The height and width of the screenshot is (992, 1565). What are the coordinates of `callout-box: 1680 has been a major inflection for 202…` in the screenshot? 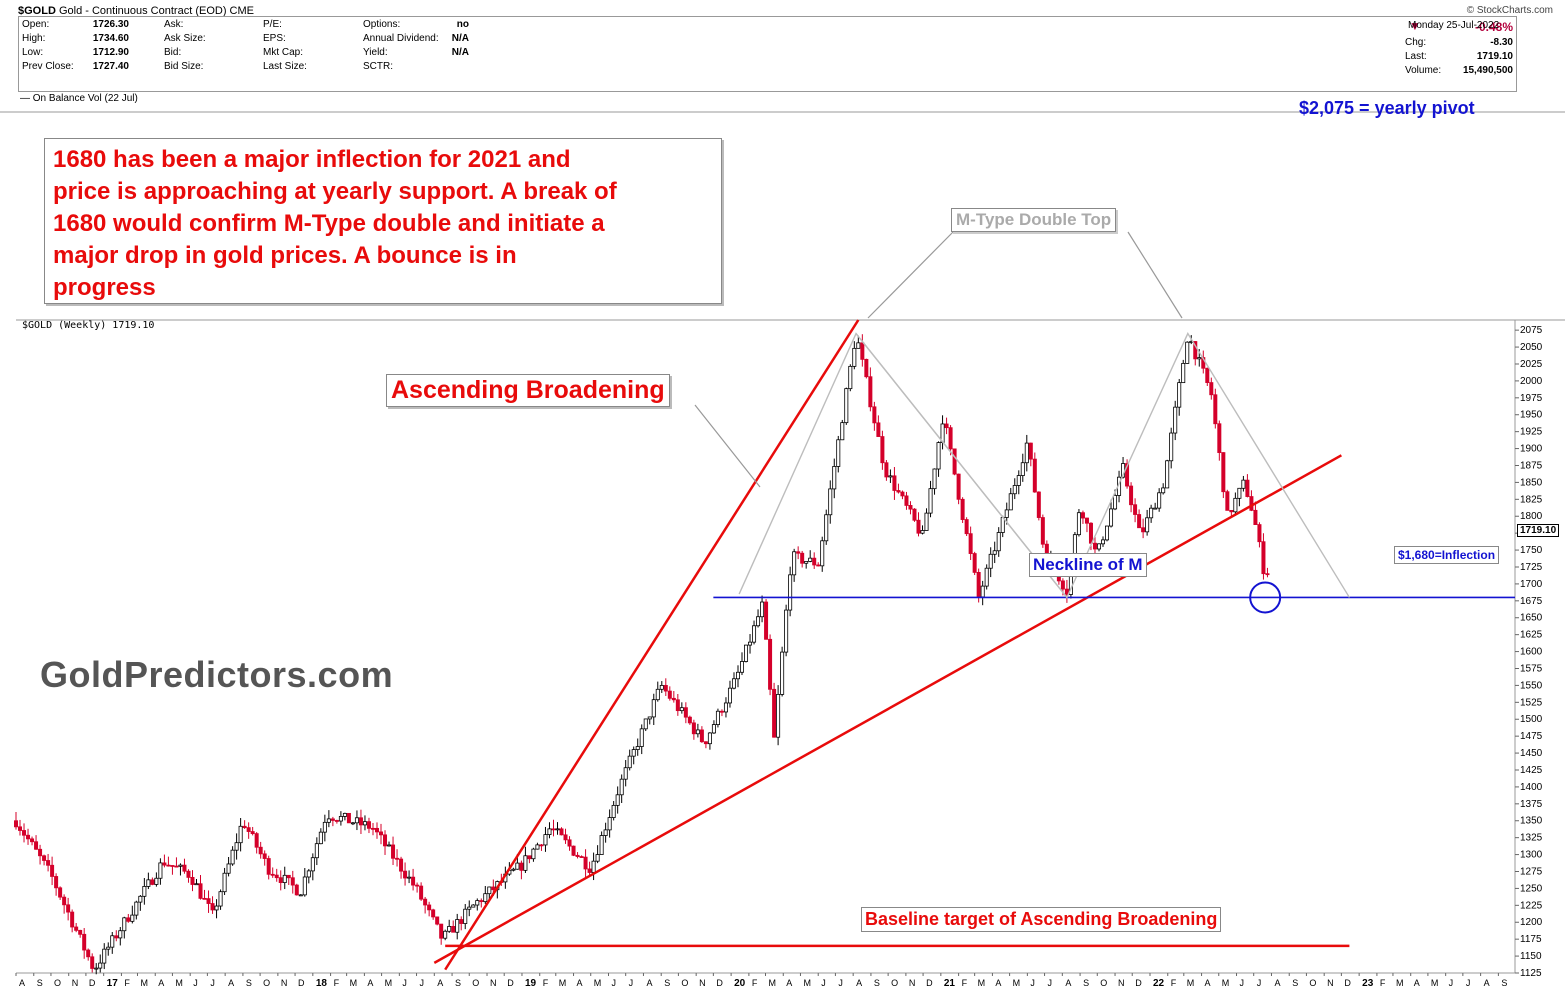 It's located at (383, 221).